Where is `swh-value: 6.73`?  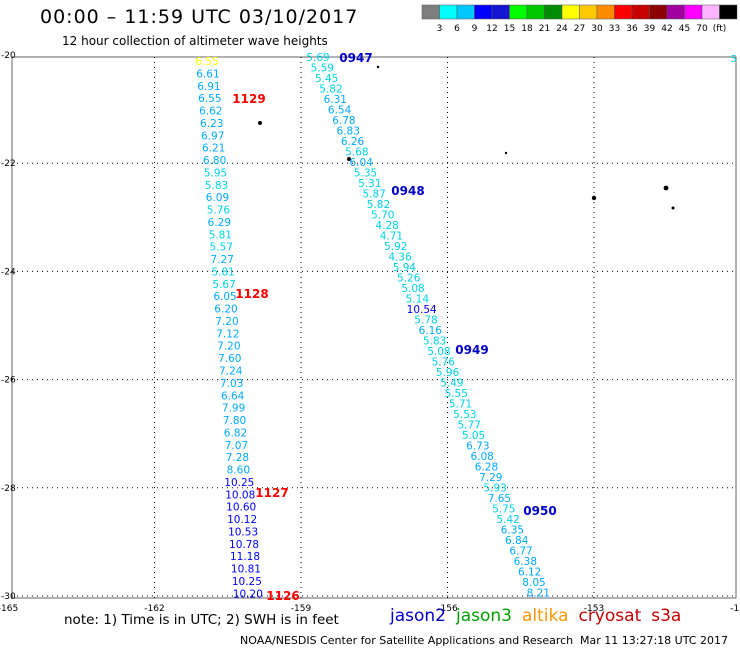 swh-value: 6.73 is located at coordinates (477, 447).